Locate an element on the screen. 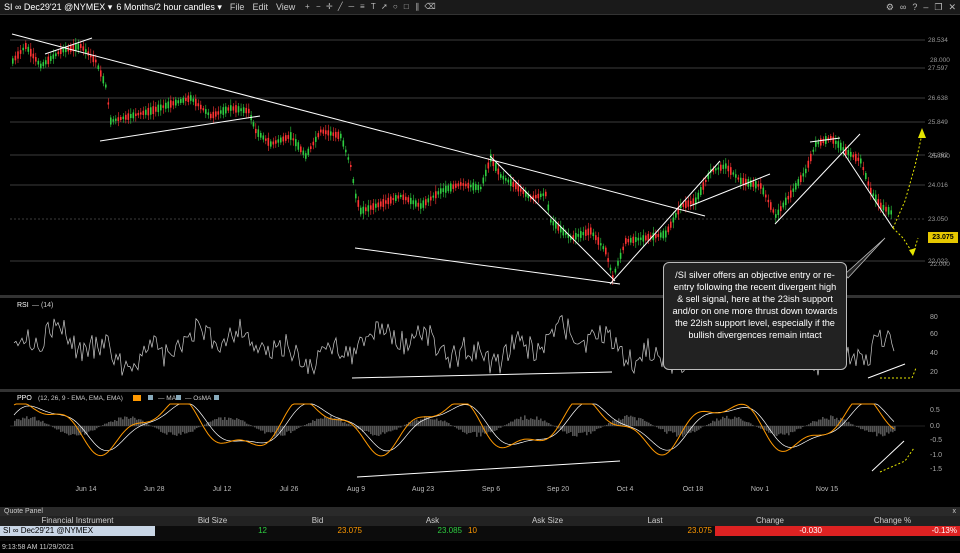 The height and width of the screenshot is (553, 960). col-change-pct: Change % is located at coordinates (892, 521).